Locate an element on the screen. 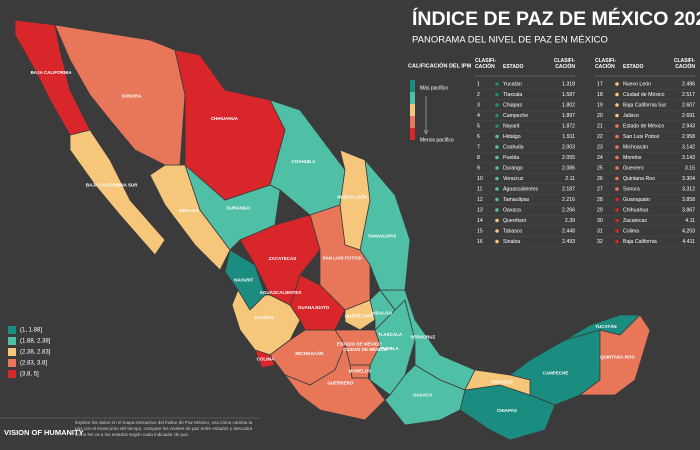 Image resolution: width=700 pixels, height=450 pixels. legend-label: (2.83, 3.8] is located at coordinates (33, 364).